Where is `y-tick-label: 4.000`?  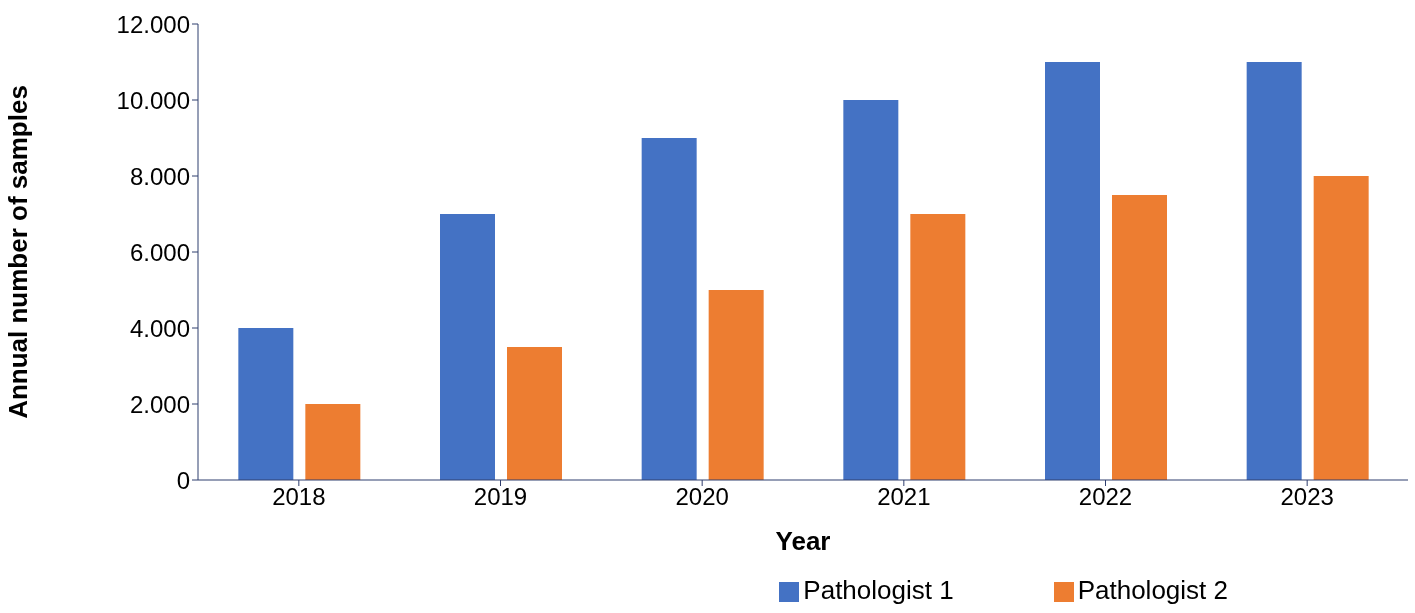 y-tick-label: 4.000 is located at coordinates (159, 328).